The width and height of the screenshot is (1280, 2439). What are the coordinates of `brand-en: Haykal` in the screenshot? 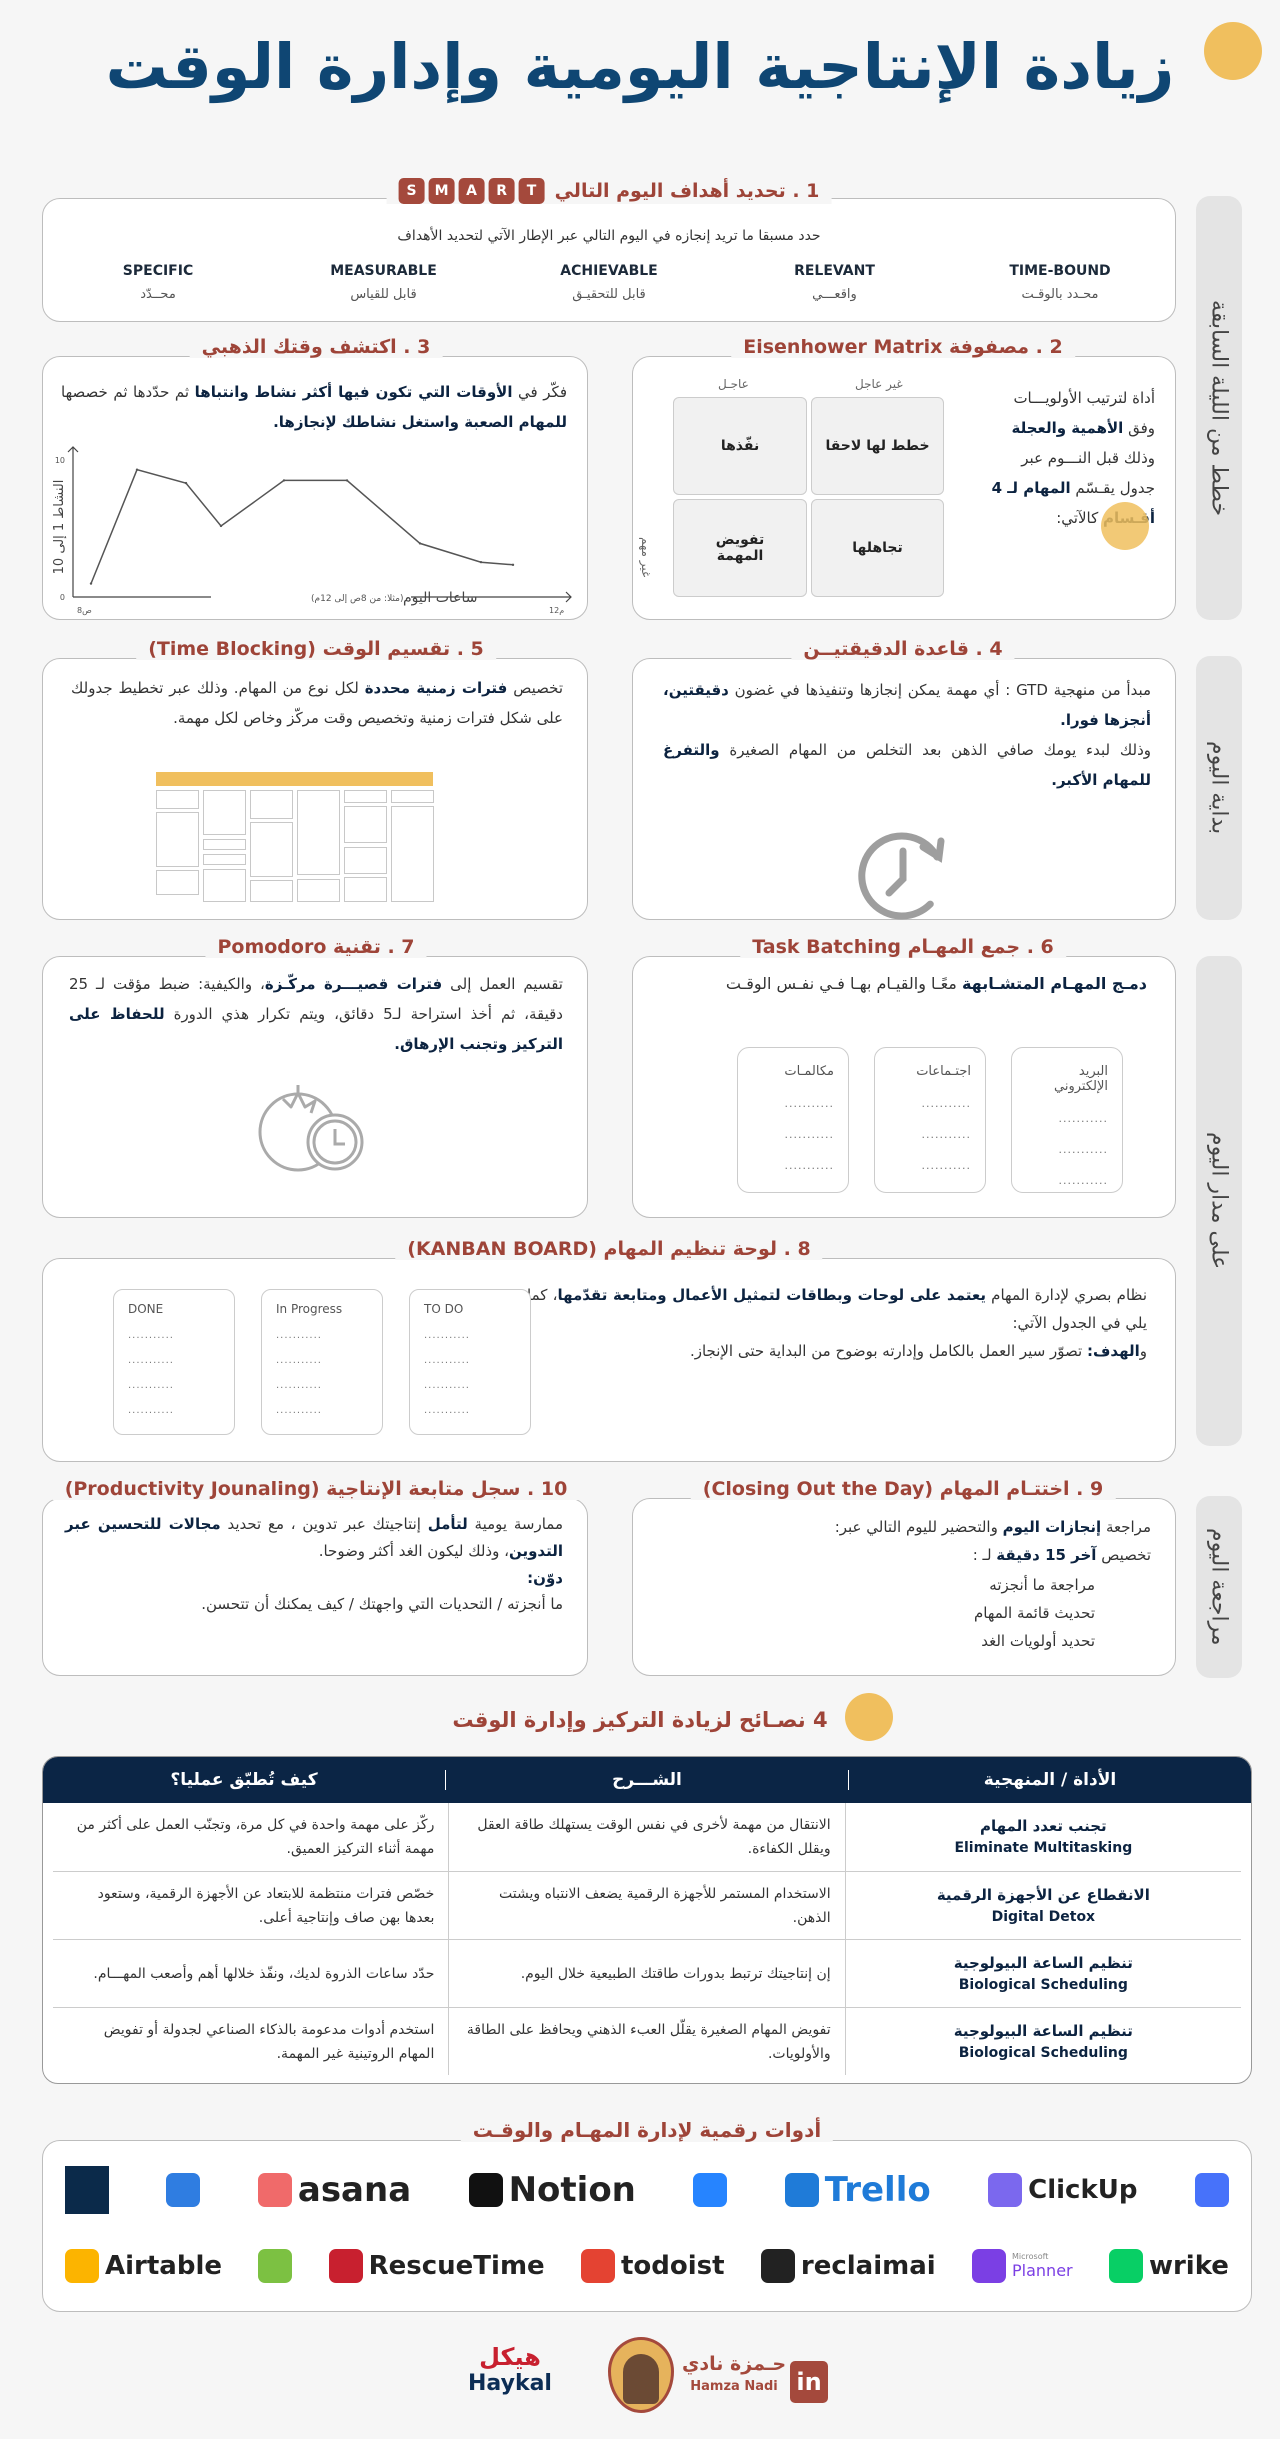 It's located at (510, 2383).